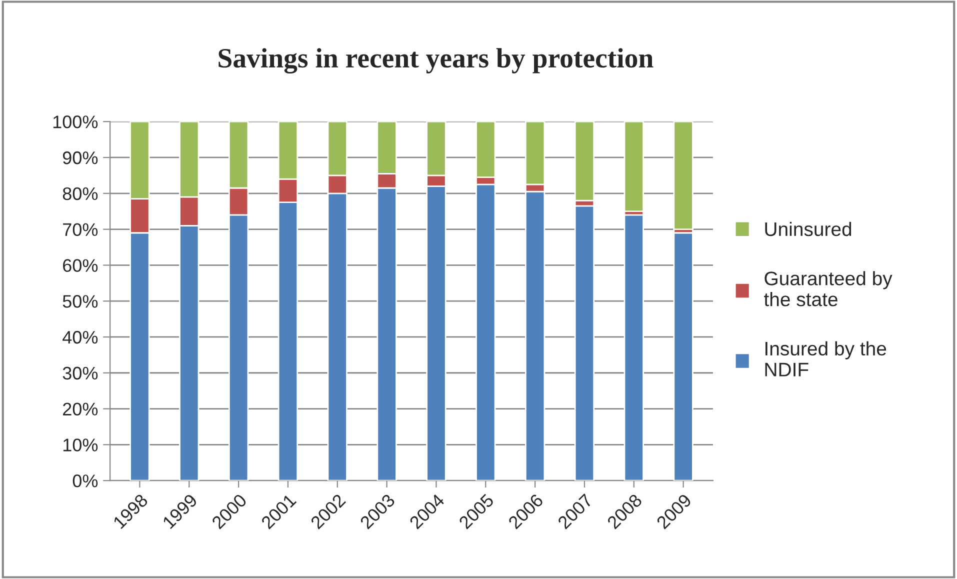 The image size is (957, 579). What do you see at coordinates (80, 265) in the screenshot?
I see `y-tick-label: 60%` at bounding box center [80, 265].